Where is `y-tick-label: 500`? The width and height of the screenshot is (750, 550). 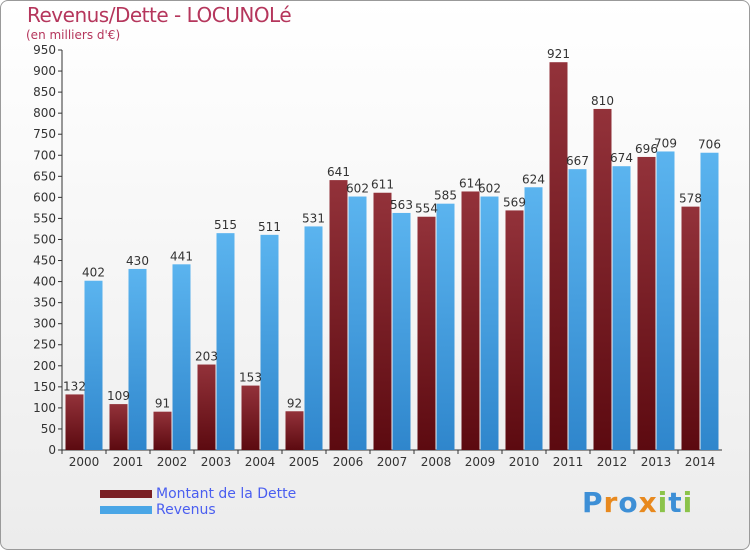 y-tick-label: 500 is located at coordinates (44, 239).